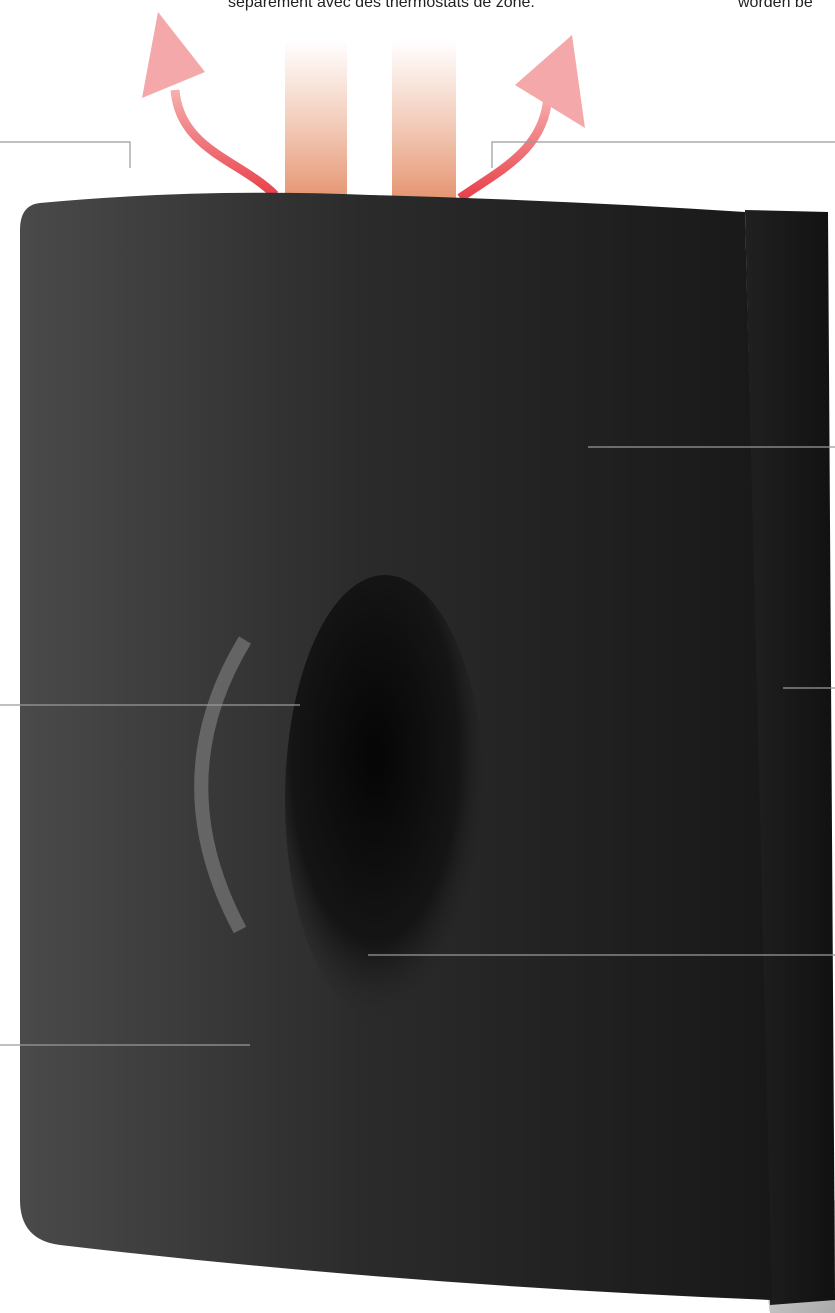 This screenshot has height=1313, width=835. Describe the element at coordinates (385, 800) in the screenshot. I see `dome` at that location.